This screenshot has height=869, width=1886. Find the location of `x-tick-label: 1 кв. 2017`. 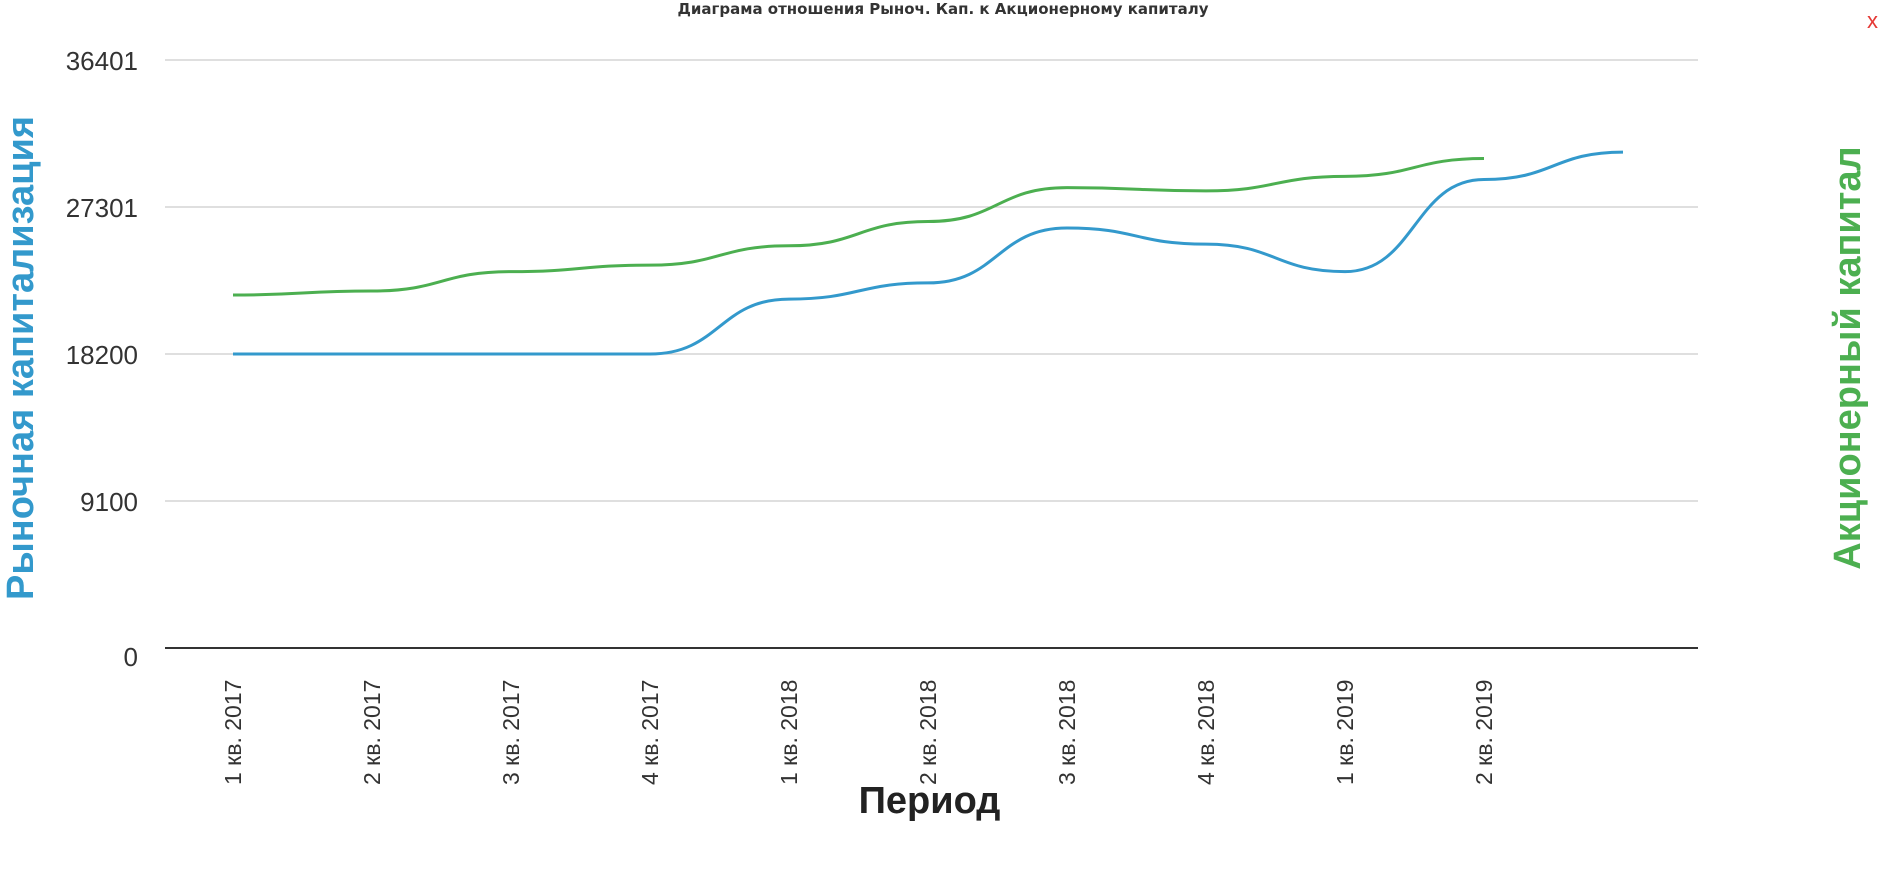

x-tick-label: 1 кв. 2017 is located at coordinates (233, 732).